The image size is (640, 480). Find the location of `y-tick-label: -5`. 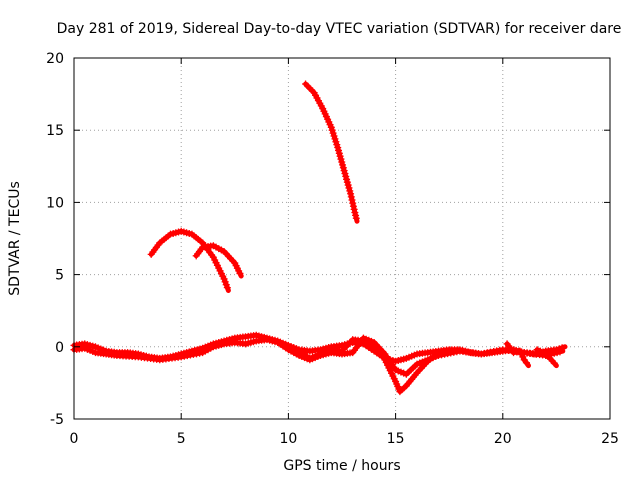

y-tick-label: -5 is located at coordinates (57, 420).